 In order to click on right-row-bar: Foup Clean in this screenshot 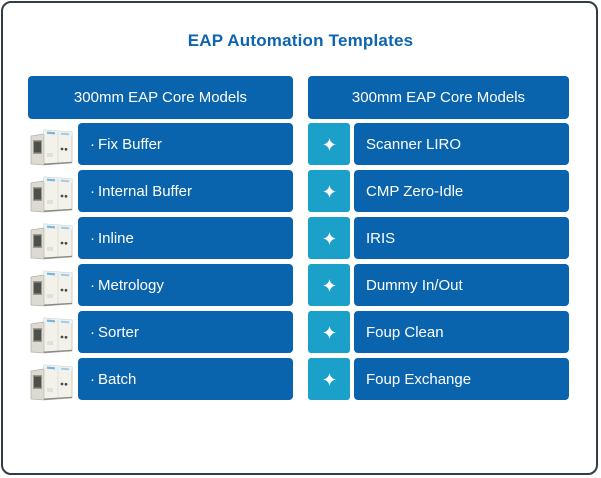, I will do `click(461, 332)`.